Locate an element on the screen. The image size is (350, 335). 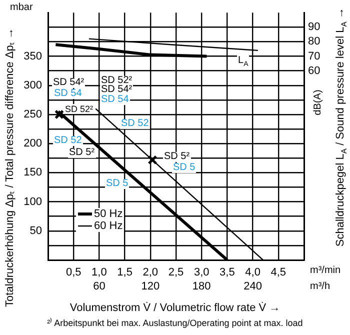
x2-tick-label: 180 is located at coordinates (201, 286).